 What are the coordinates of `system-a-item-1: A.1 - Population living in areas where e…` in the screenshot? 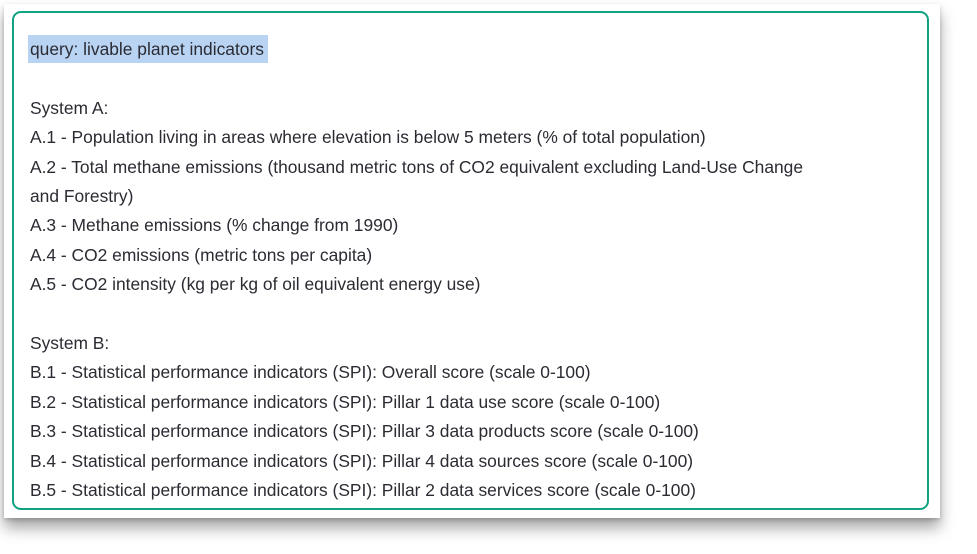 It's located at (368, 137).